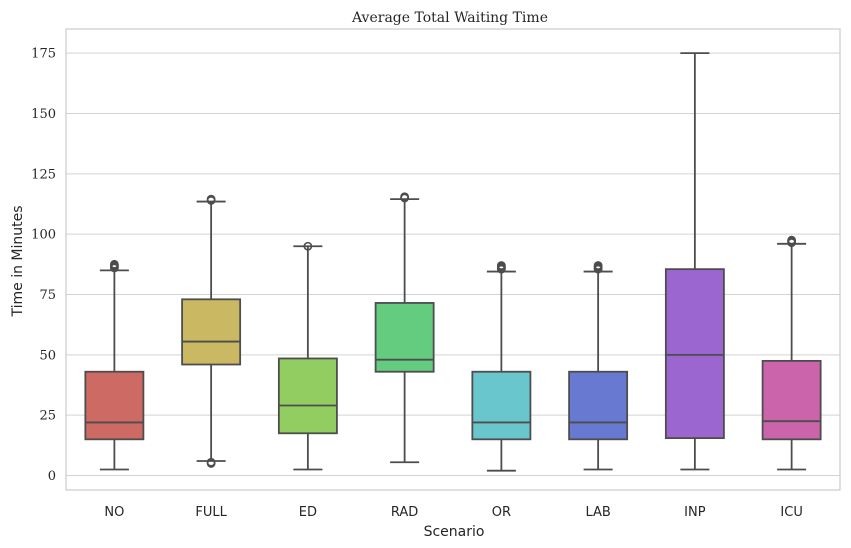 This screenshot has height=548, width=851. I want to click on y-tick-label: 150, so click(43, 114).